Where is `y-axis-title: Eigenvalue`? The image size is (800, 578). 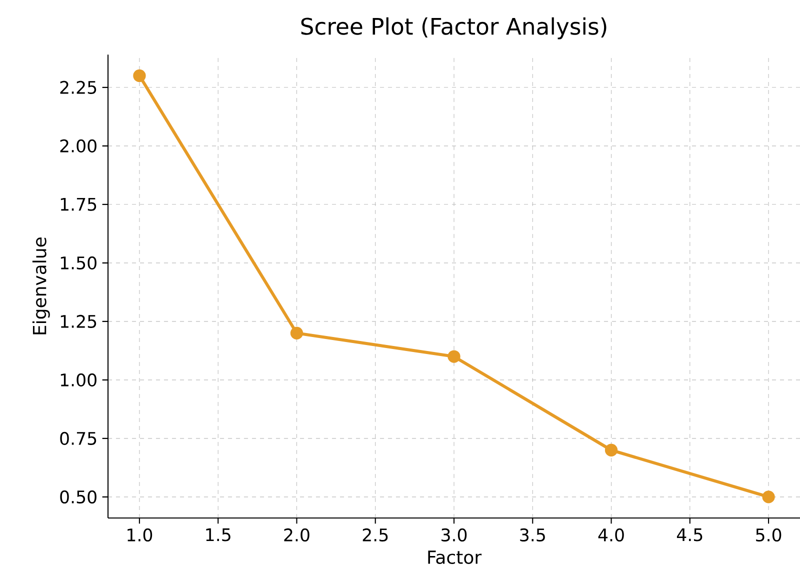
y-axis-title: Eigenvalue is located at coordinates (41, 286).